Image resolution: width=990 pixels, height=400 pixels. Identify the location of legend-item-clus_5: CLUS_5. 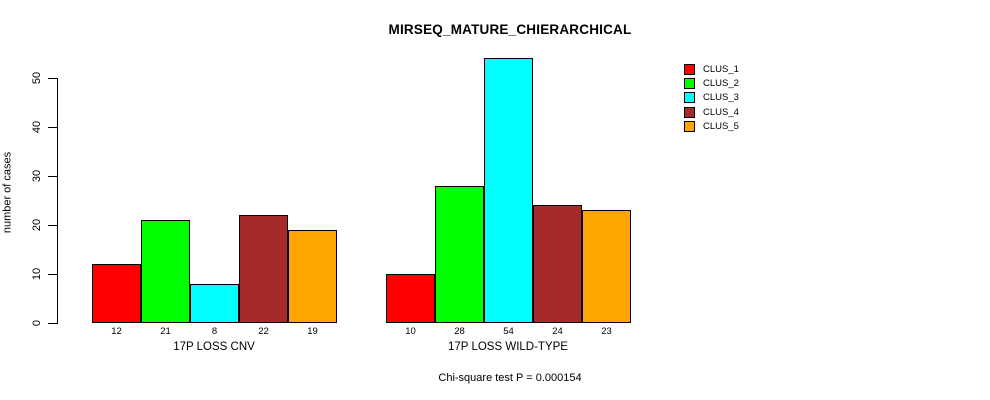
(711, 126).